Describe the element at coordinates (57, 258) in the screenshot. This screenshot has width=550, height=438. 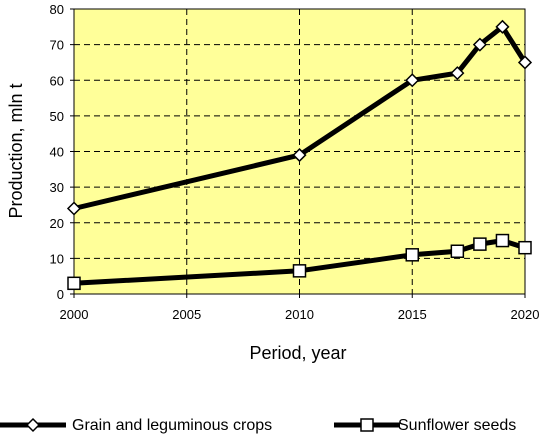
I see `y-tick-label: 10` at that location.